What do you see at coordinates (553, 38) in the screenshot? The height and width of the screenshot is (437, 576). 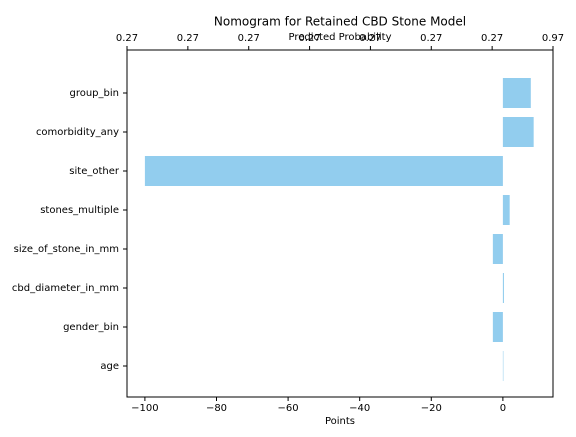 I see `x2-tick-label: 0.97` at bounding box center [553, 38].